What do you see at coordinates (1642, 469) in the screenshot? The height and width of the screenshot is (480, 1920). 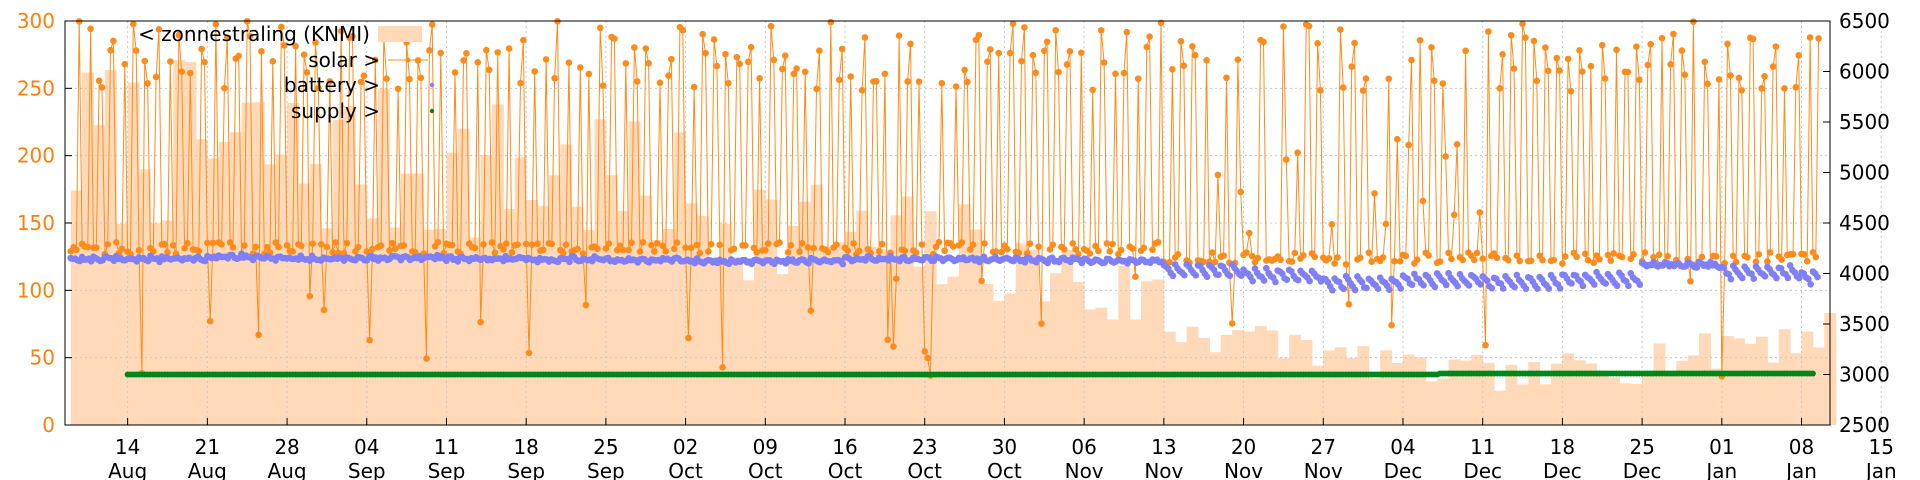 I see `x-tick-month: Dec` at bounding box center [1642, 469].